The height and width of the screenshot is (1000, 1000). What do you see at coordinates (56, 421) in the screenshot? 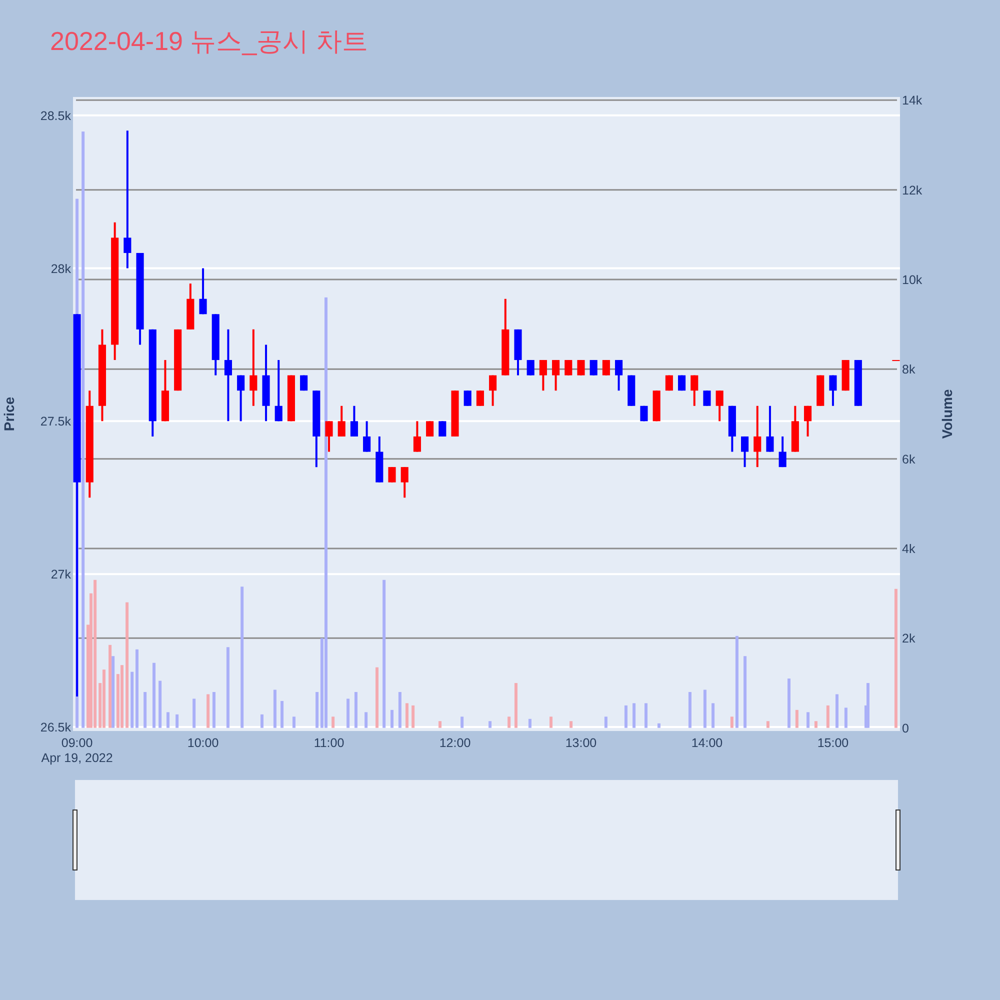
I see `y-tick-label: 27.5k` at bounding box center [56, 421].